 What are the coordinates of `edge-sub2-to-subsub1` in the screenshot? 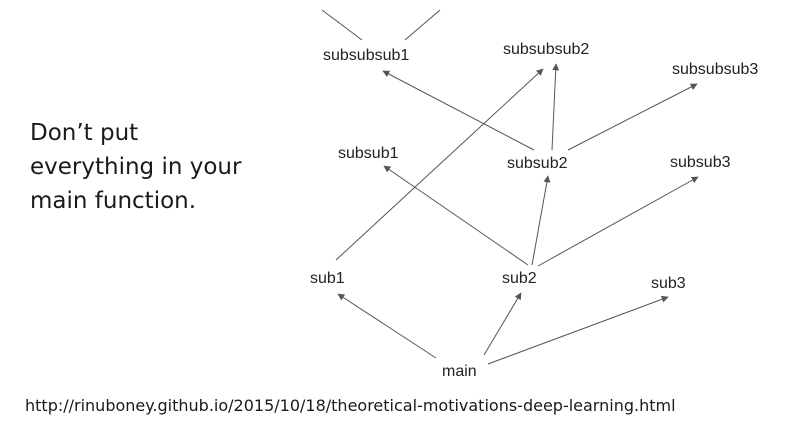 It's located at (456, 215).